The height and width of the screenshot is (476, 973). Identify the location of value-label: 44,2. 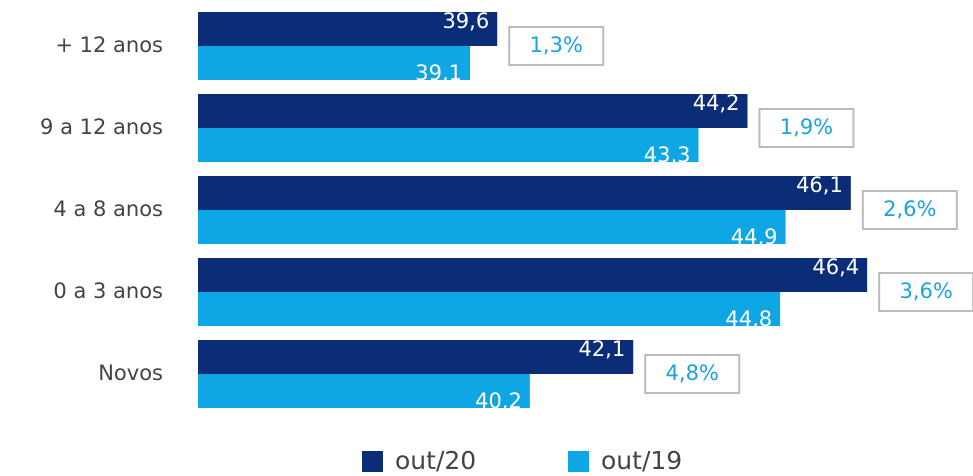
(716, 103).